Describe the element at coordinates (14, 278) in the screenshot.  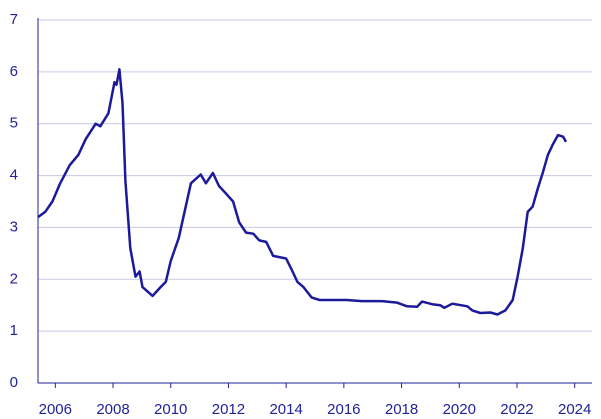
I see `y-tick-label: 2` at that location.